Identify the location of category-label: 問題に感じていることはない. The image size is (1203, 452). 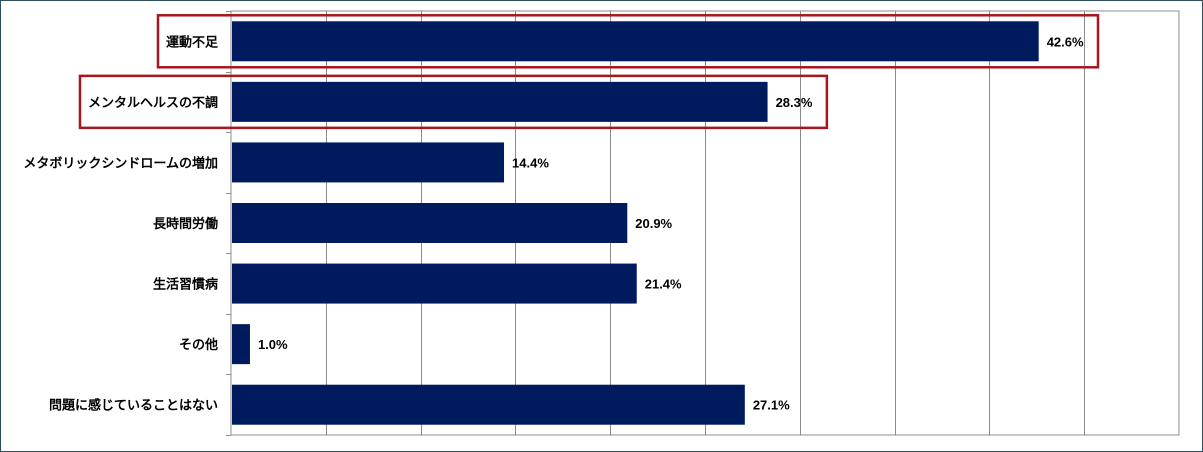
(133, 406).